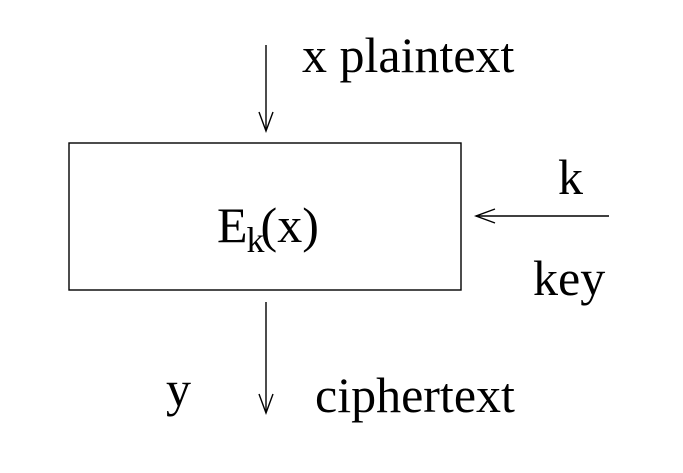  Describe the element at coordinates (427, 55) in the screenshot. I see `input-name: plaintext` at that location.